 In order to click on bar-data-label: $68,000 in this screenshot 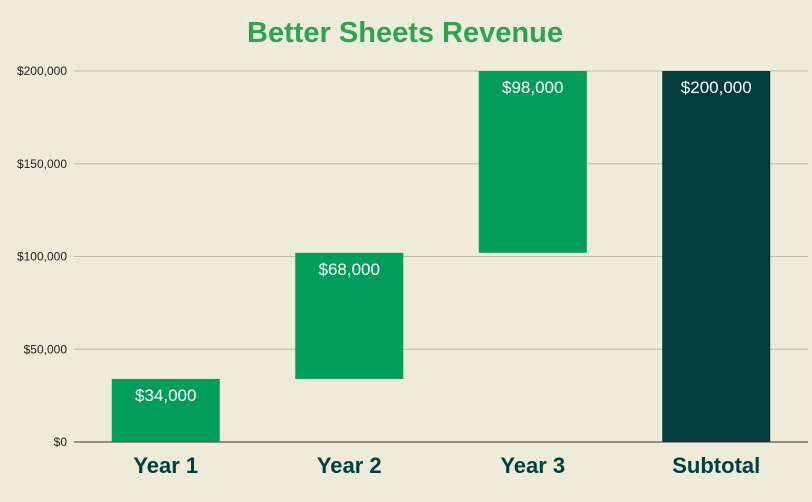, I will do `click(349, 269)`.